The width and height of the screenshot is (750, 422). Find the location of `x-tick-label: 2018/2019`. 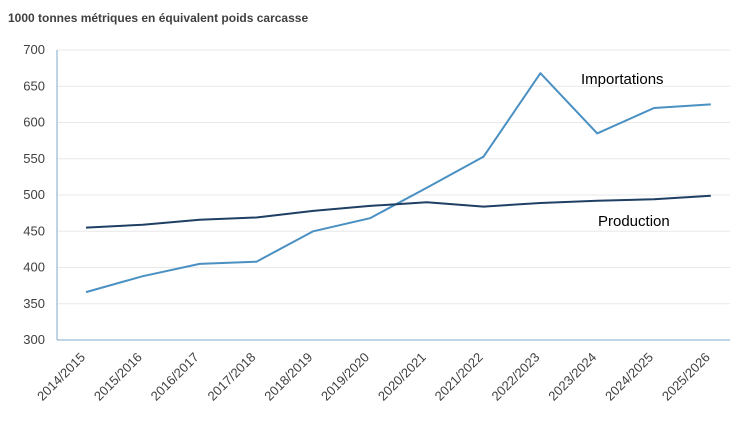

x-tick-label: 2018/2019 is located at coordinates (288, 377).